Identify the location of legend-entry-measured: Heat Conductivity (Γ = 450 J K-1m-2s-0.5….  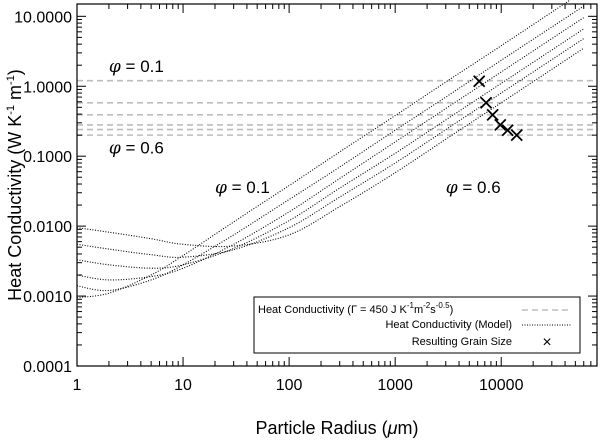
(355, 308).